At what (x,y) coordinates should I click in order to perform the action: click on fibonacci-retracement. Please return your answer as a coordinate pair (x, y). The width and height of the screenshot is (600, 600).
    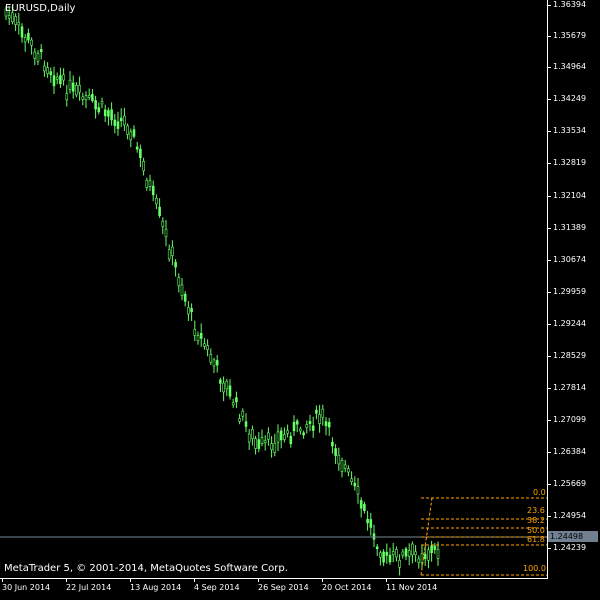
    Looking at the image, I should click on (483, 536).